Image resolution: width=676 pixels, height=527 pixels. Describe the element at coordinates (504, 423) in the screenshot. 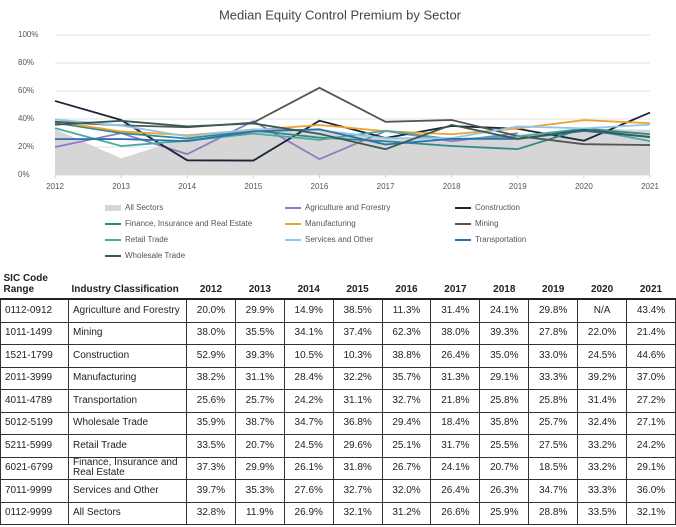

I see `table-cell: 35.8%` at that location.